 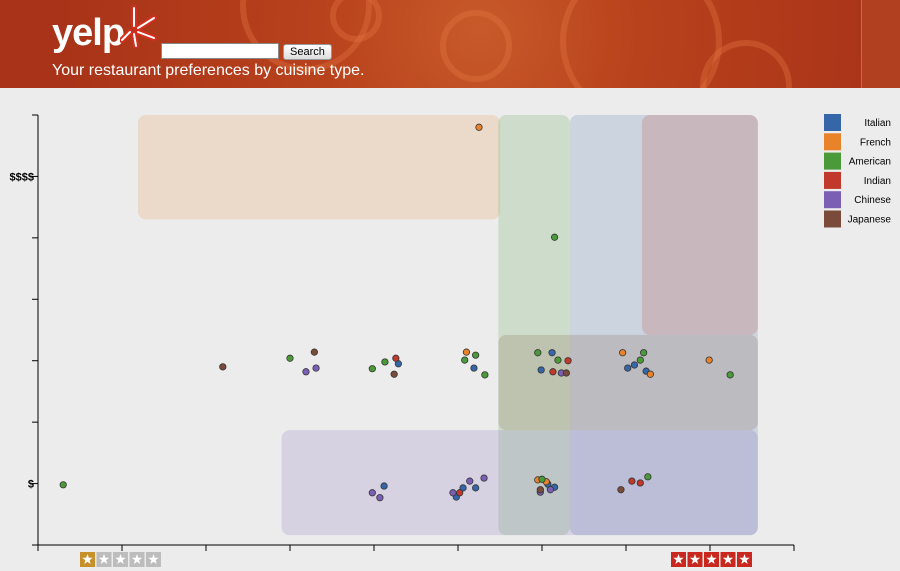 What do you see at coordinates (416, 559) in the screenshot?
I see `star-ratings` at bounding box center [416, 559].